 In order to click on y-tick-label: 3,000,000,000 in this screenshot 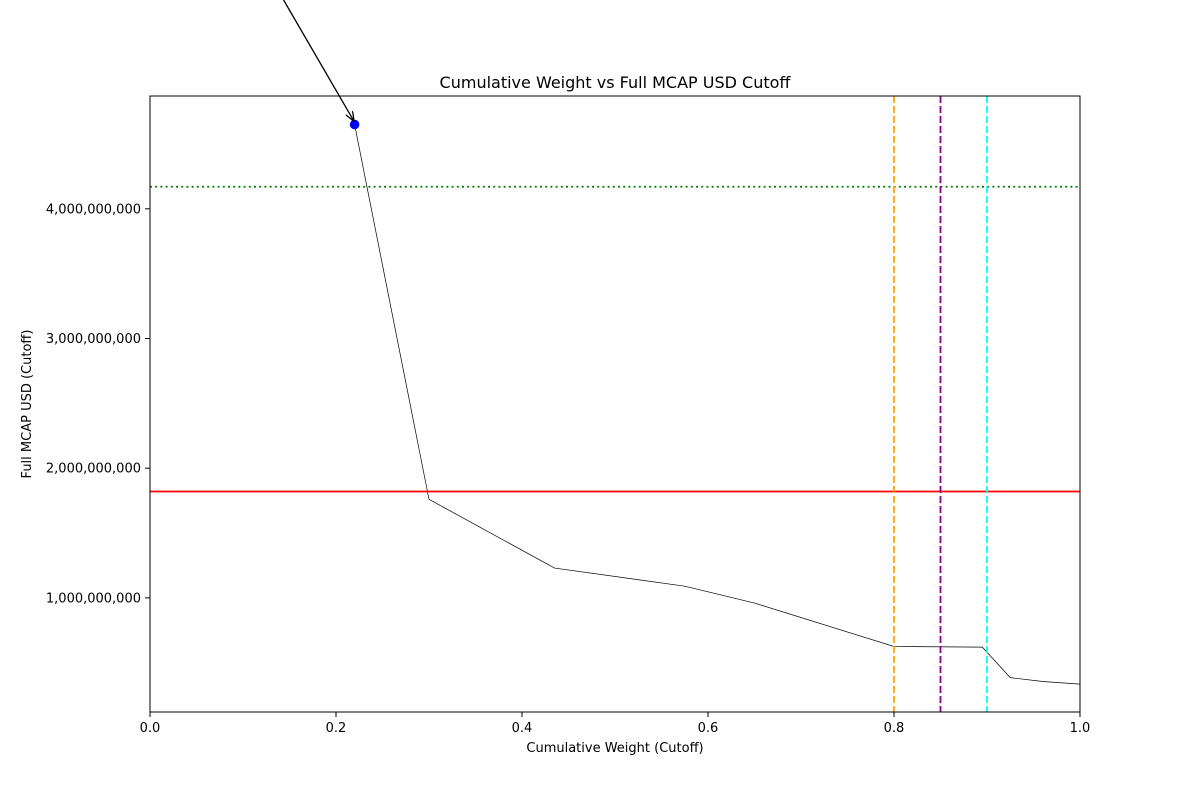, I will do `click(93, 339)`.